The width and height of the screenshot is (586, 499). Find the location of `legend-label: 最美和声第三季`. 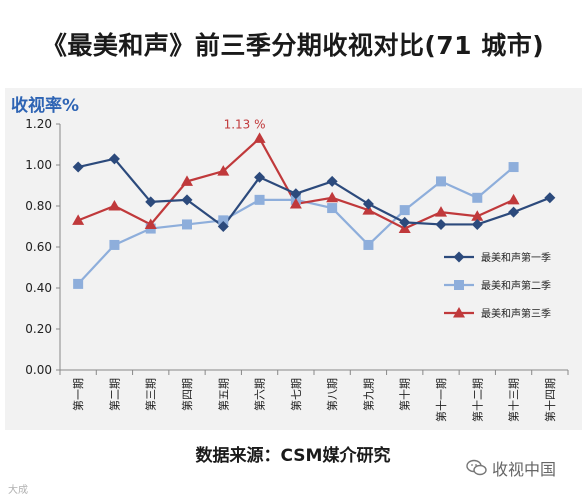

legend-label: 最美和声第三季 is located at coordinates (516, 313).